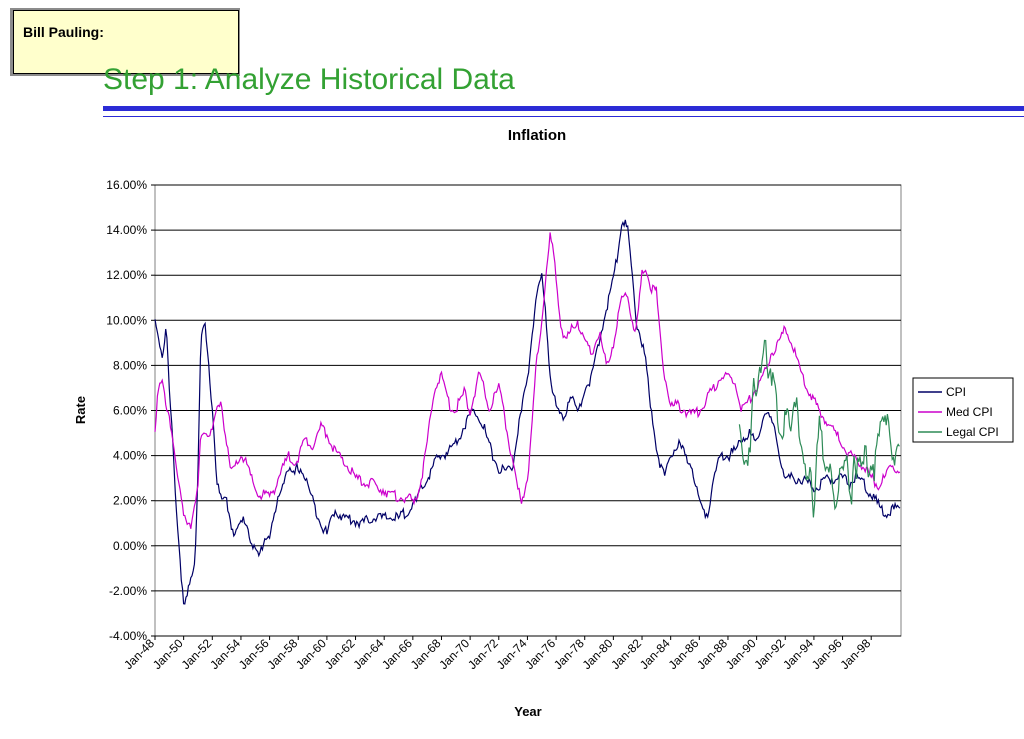  I want to click on series-line-legal-cpi, so click(819, 428).